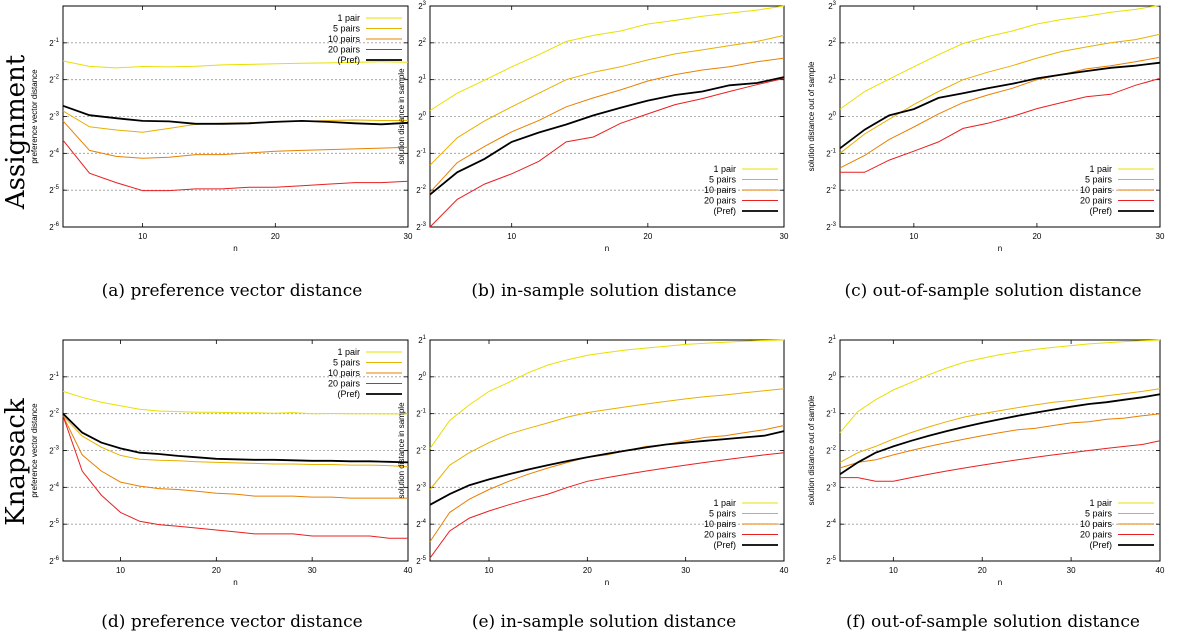  What do you see at coordinates (54, 561) in the screenshot?
I see `y-tick-label: 2-6` at bounding box center [54, 561].